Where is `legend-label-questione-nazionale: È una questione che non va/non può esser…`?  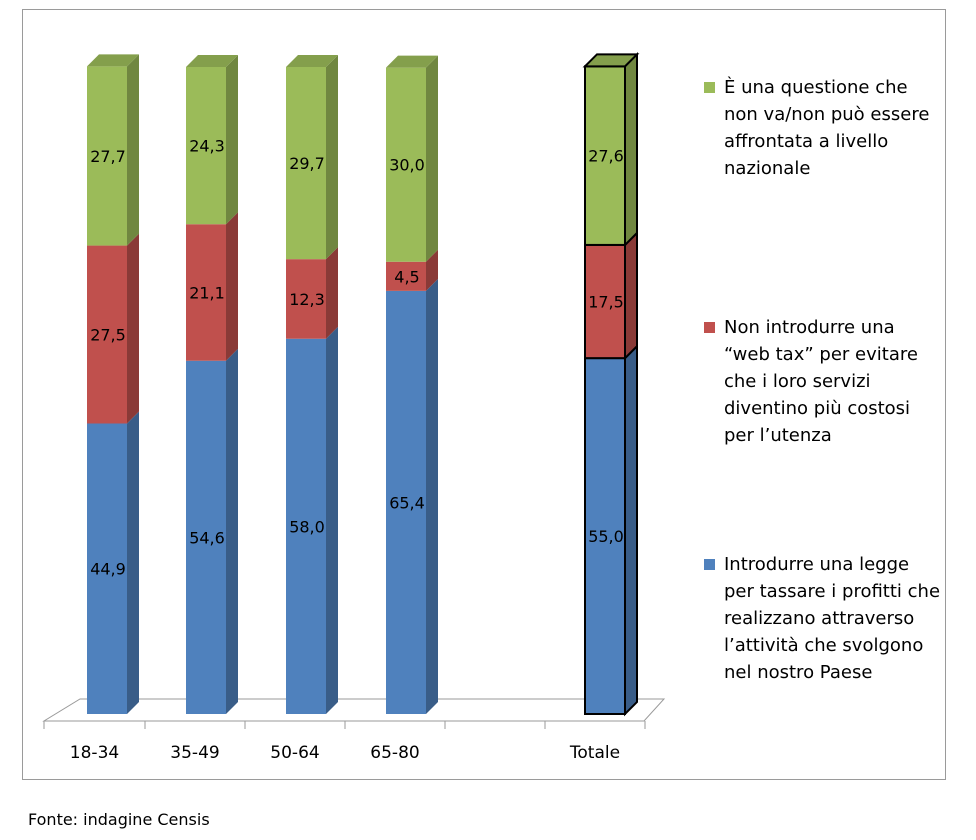
legend-label-questione-nazionale: È una questione che non va/non può esser… is located at coordinates (827, 128).